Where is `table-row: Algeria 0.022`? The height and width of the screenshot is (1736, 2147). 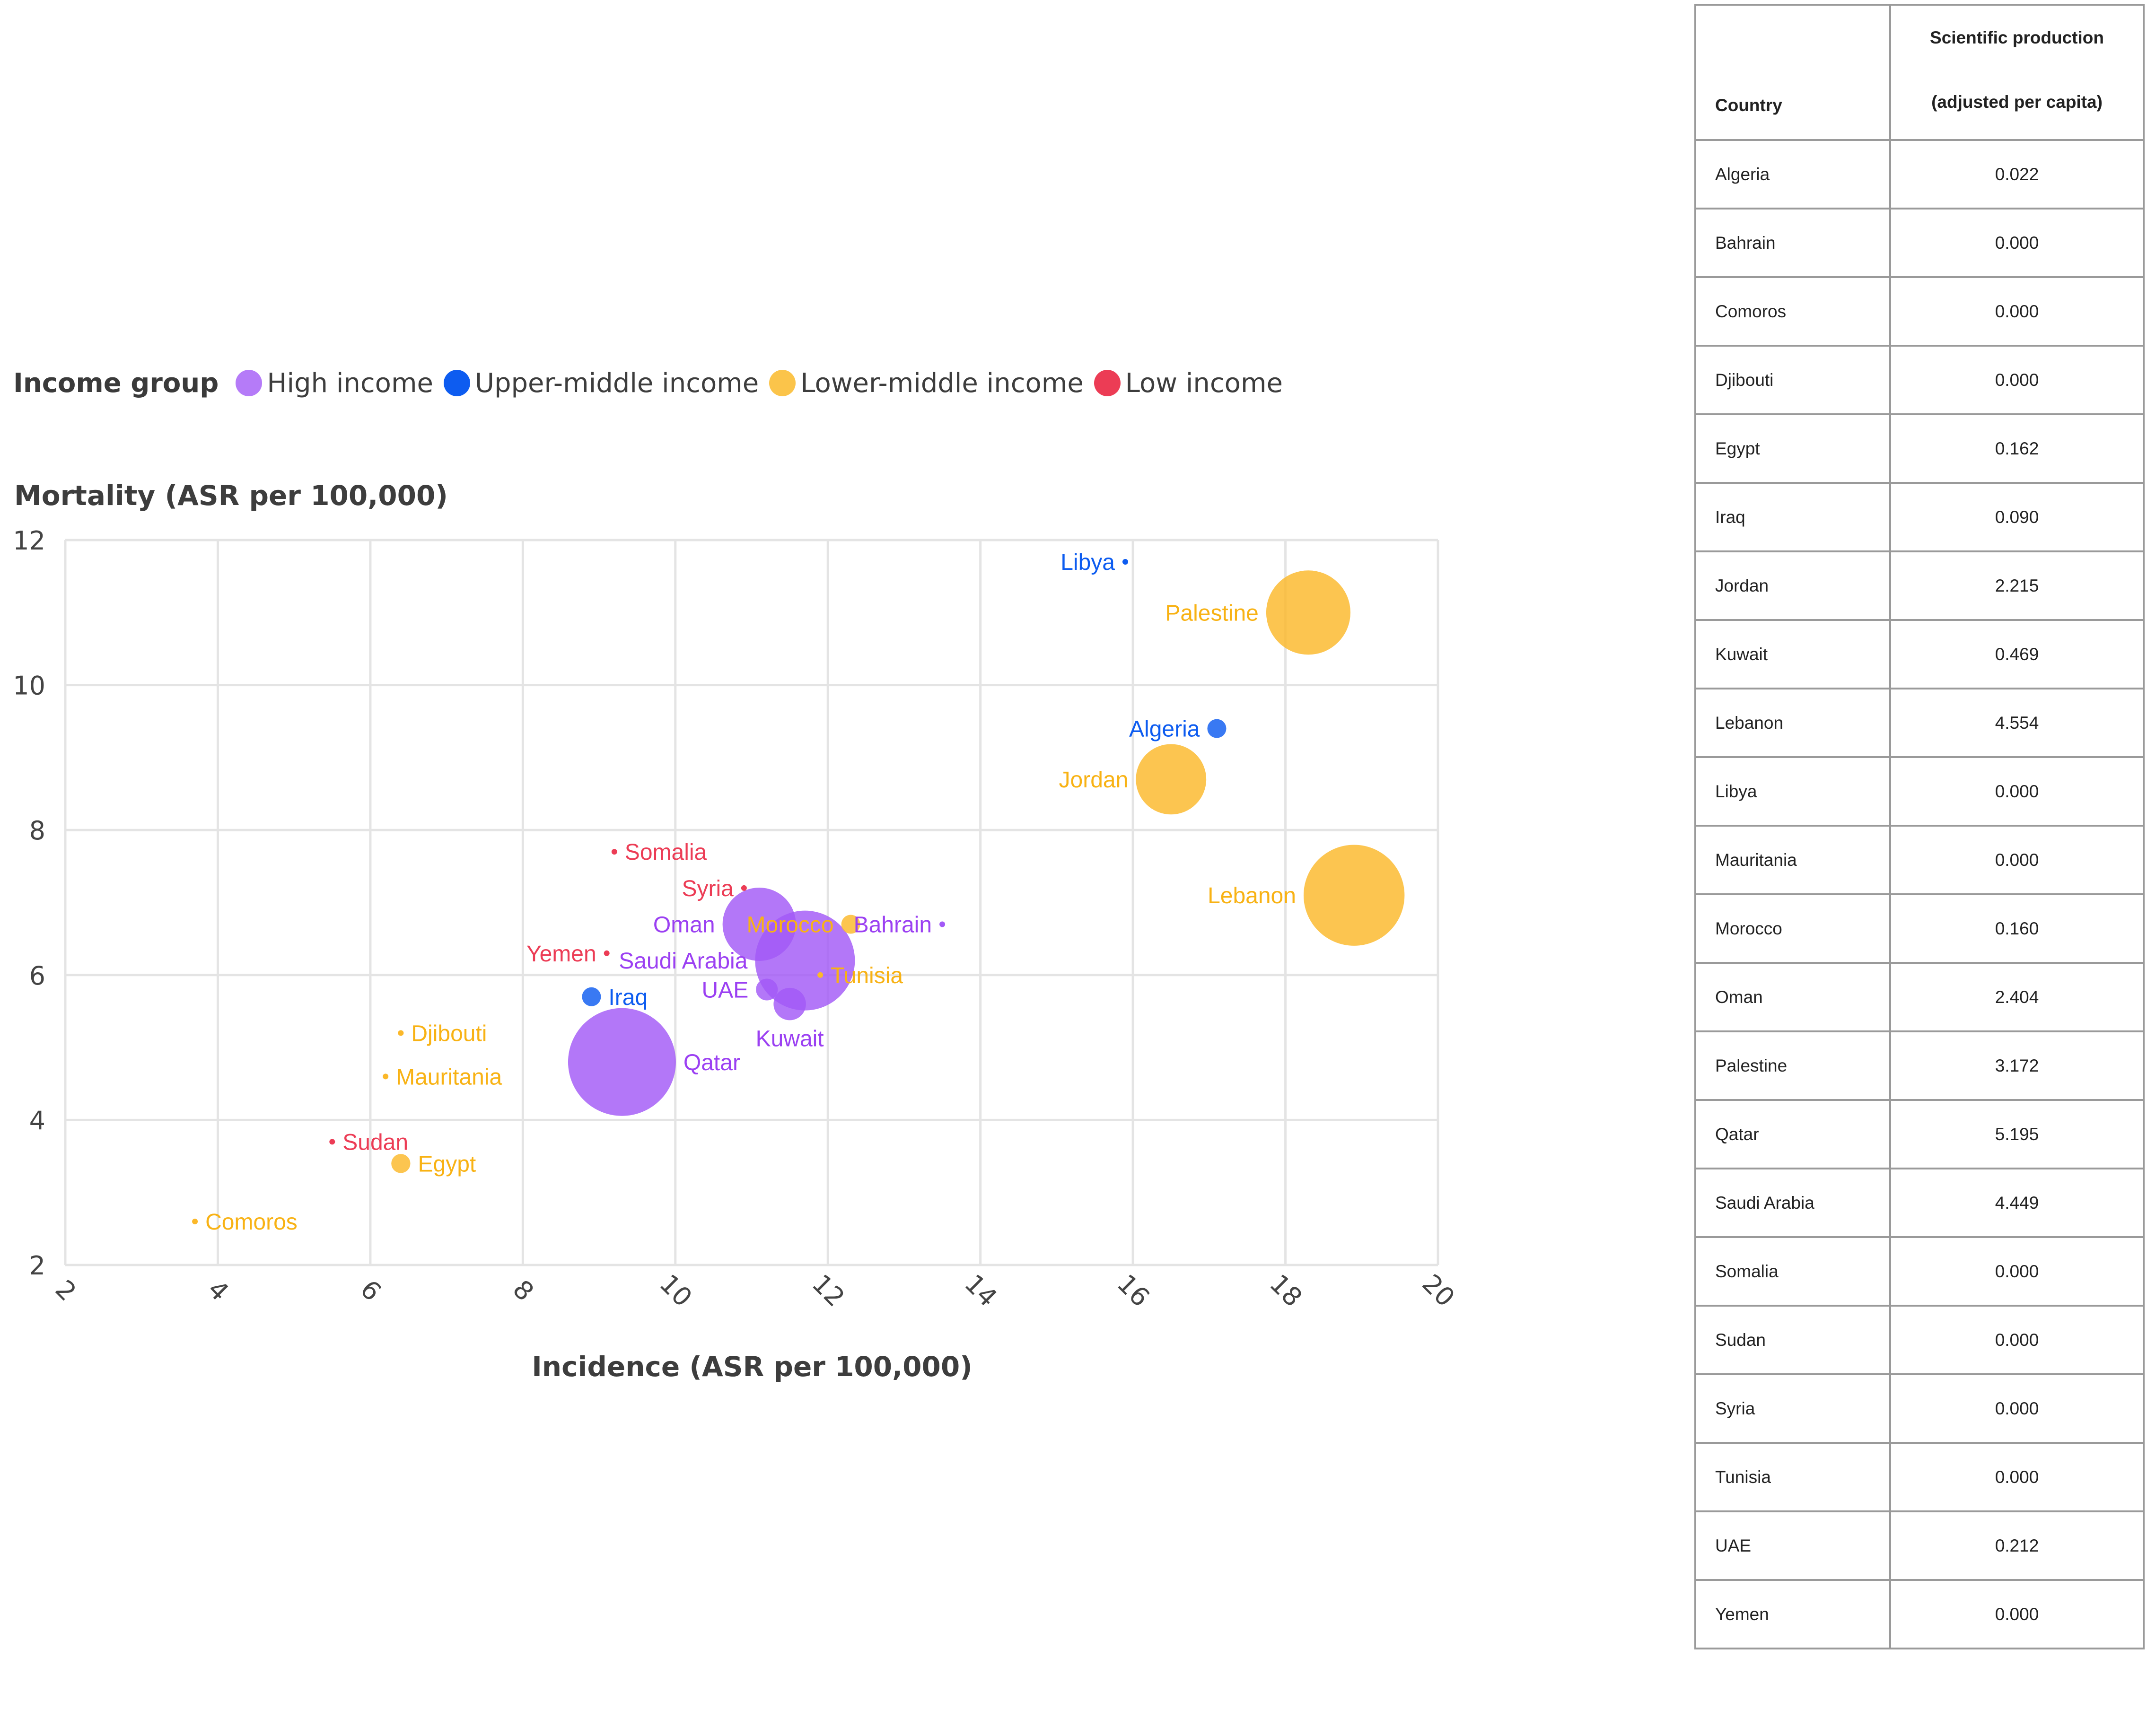
table-row: Algeria 0.022 is located at coordinates (1919, 174).